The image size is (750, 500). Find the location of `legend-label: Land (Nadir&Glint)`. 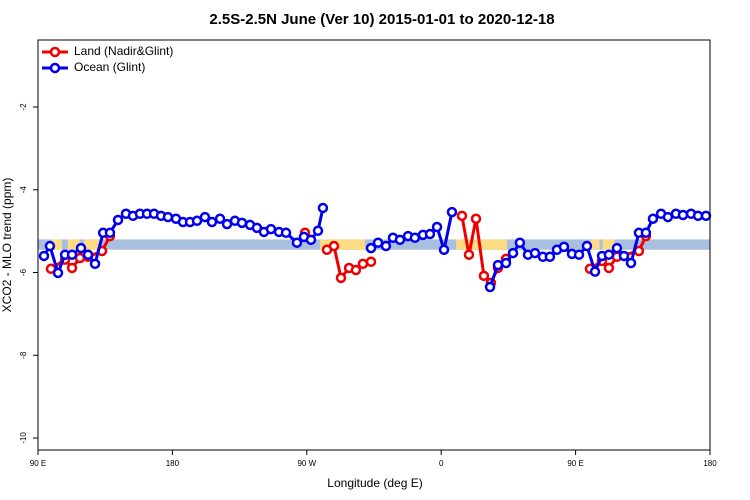

legend-label: Land (Nadir&Glint) is located at coordinates (123, 51).